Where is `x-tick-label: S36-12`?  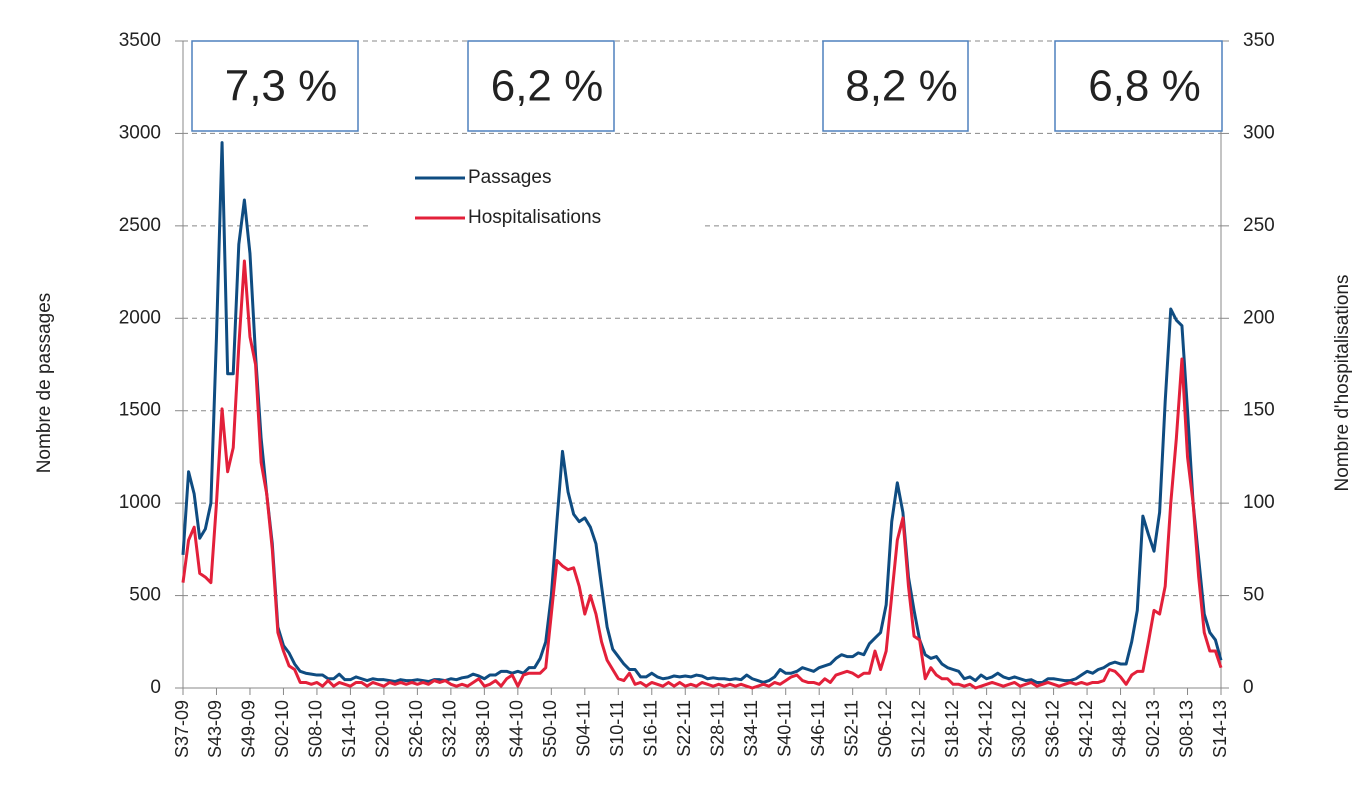
x-tick-label: S36-12 is located at coordinates (1052, 729).